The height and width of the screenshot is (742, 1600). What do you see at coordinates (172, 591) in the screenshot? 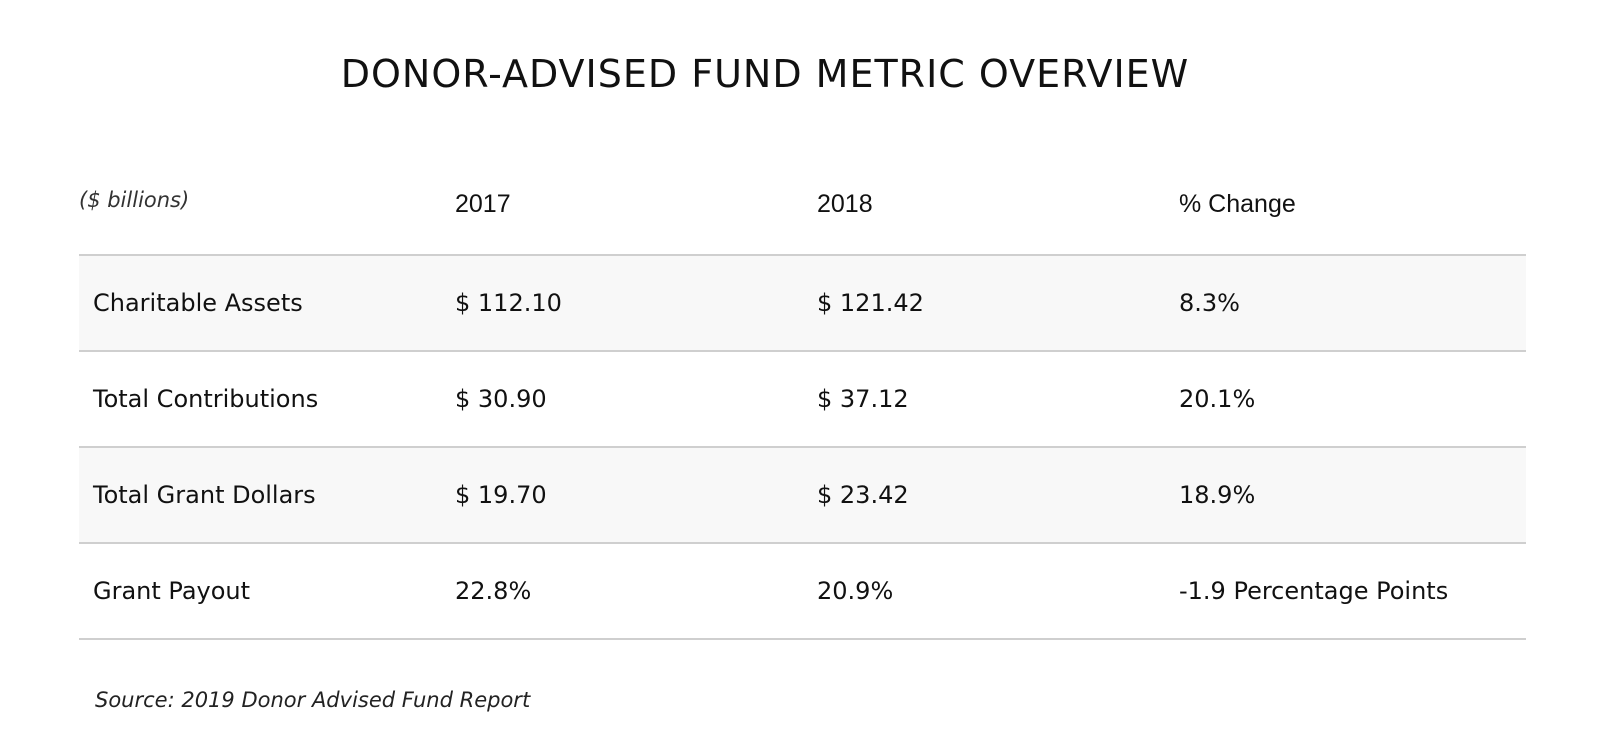
I see `row-label: Grant Payout` at bounding box center [172, 591].